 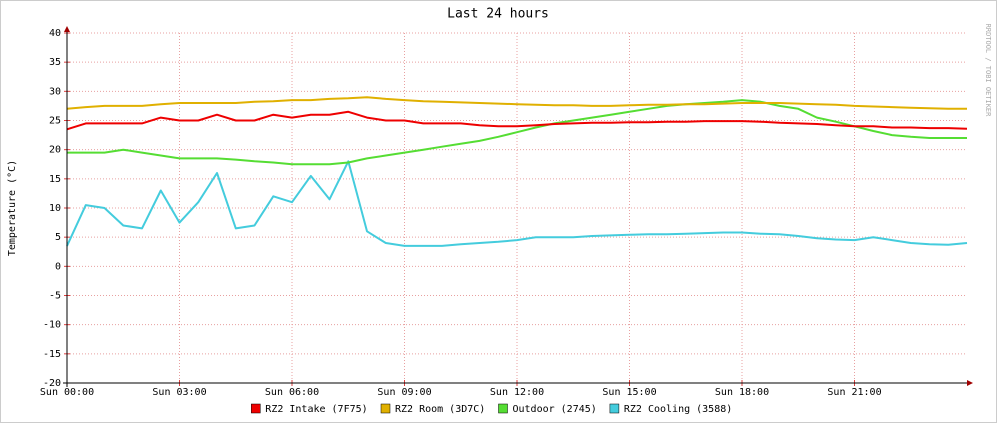 I want to click on y-tick-label: 0, so click(x=58, y=266).